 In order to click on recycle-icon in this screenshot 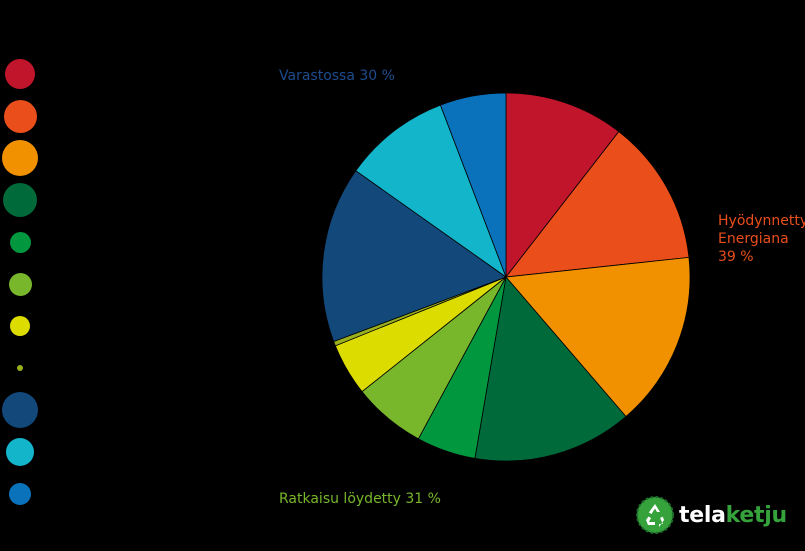, I will do `click(655, 515)`.